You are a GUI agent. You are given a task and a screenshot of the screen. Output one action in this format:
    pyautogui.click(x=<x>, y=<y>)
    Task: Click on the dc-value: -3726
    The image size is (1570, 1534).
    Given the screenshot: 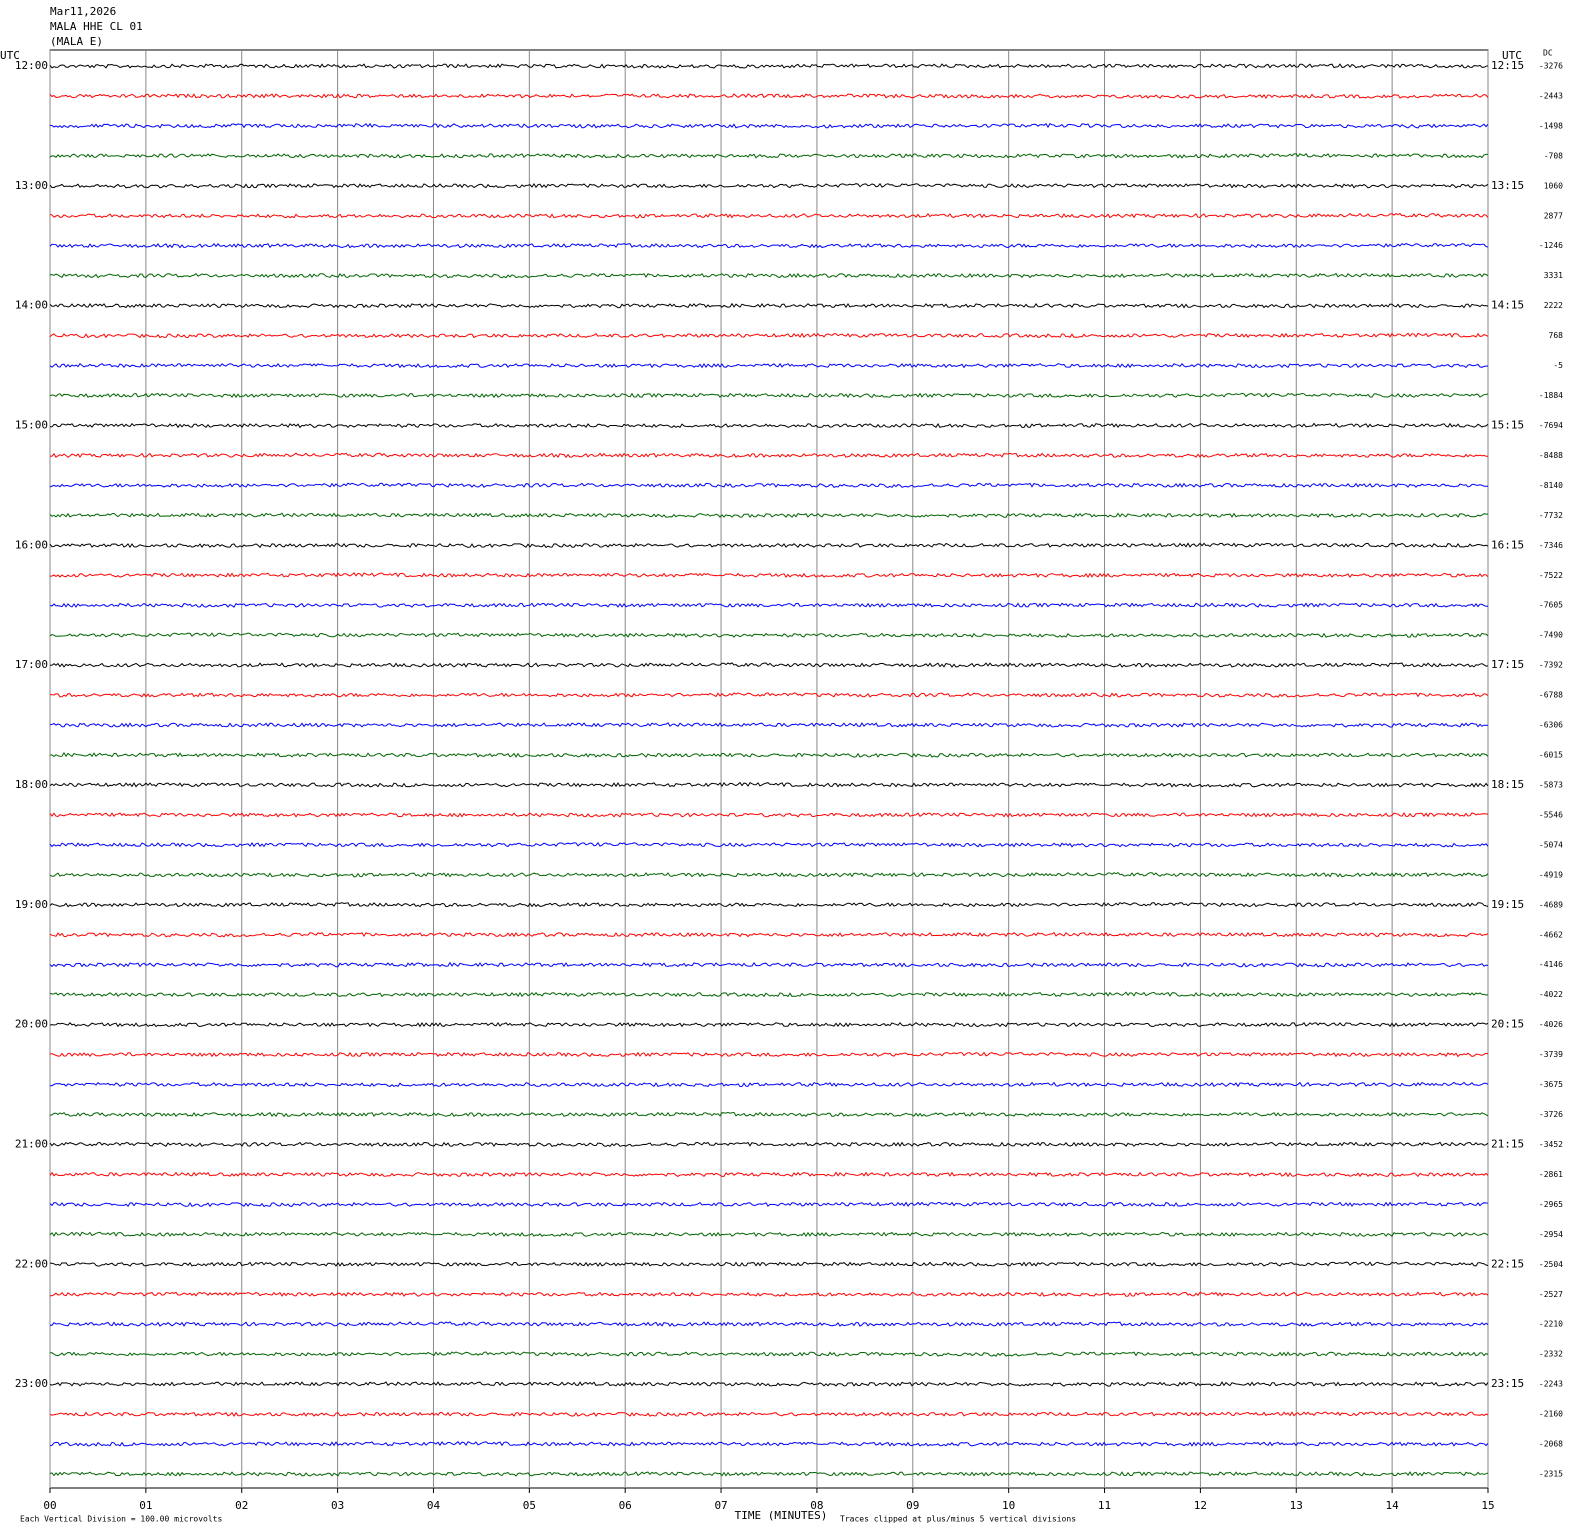 What is the action you would take?
    pyautogui.click(x=1551, y=1114)
    